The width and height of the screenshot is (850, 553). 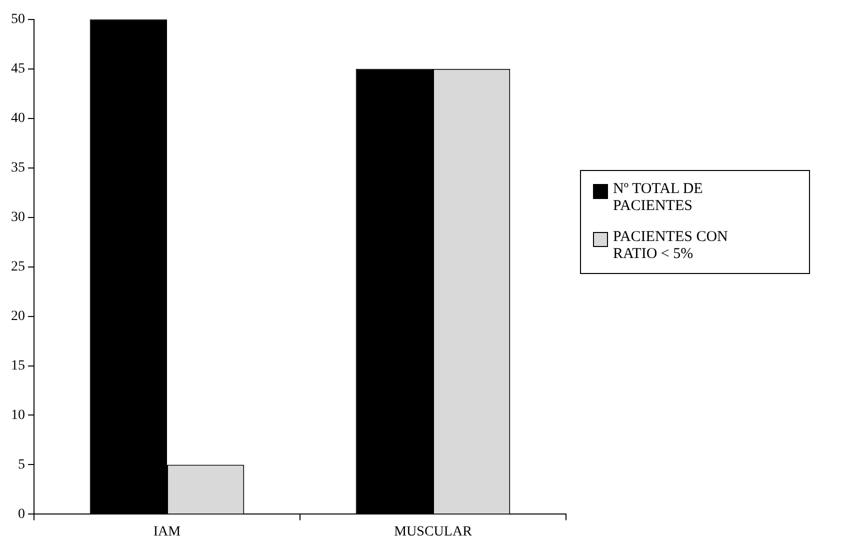 What do you see at coordinates (18, 266) in the screenshot?
I see `y-tick-label: 25` at bounding box center [18, 266].